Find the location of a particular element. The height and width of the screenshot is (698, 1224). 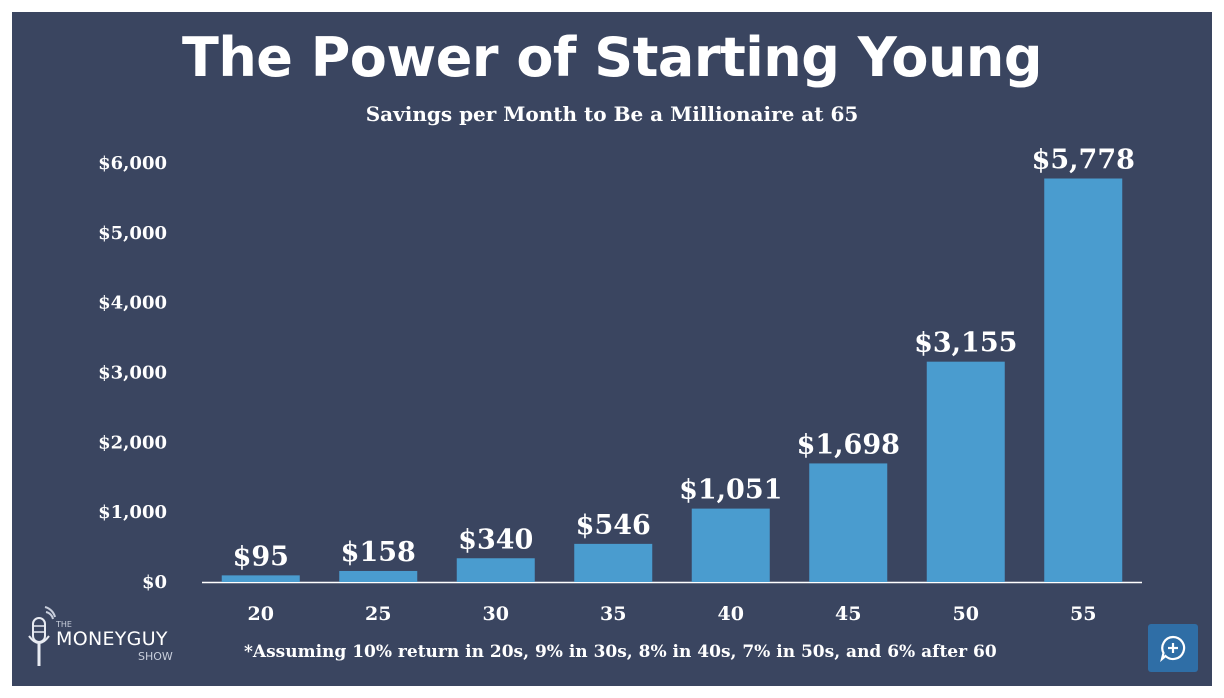

data-label-55: $5,778 is located at coordinates (1083, 160).